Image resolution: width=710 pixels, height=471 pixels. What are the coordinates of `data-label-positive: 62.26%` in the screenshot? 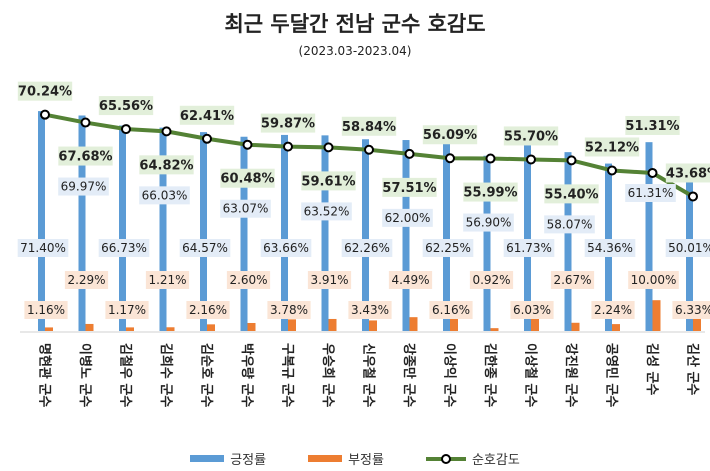 It's located at (367, 248).